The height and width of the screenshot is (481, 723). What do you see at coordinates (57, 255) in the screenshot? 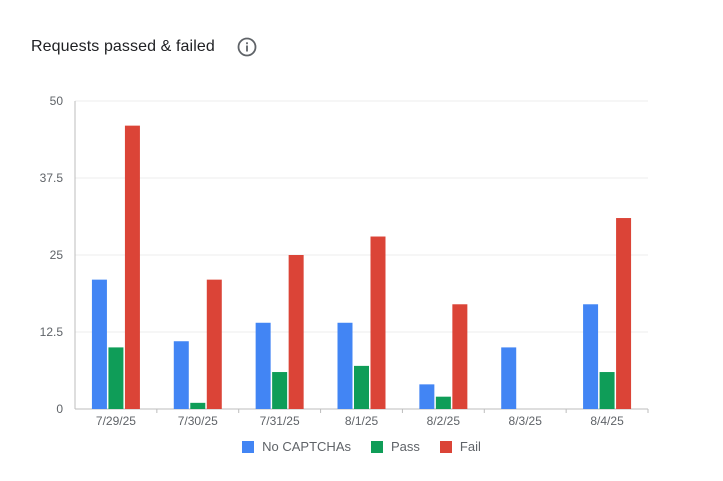
I see `y-tick-label: 25` at bounding box center [57, 255].